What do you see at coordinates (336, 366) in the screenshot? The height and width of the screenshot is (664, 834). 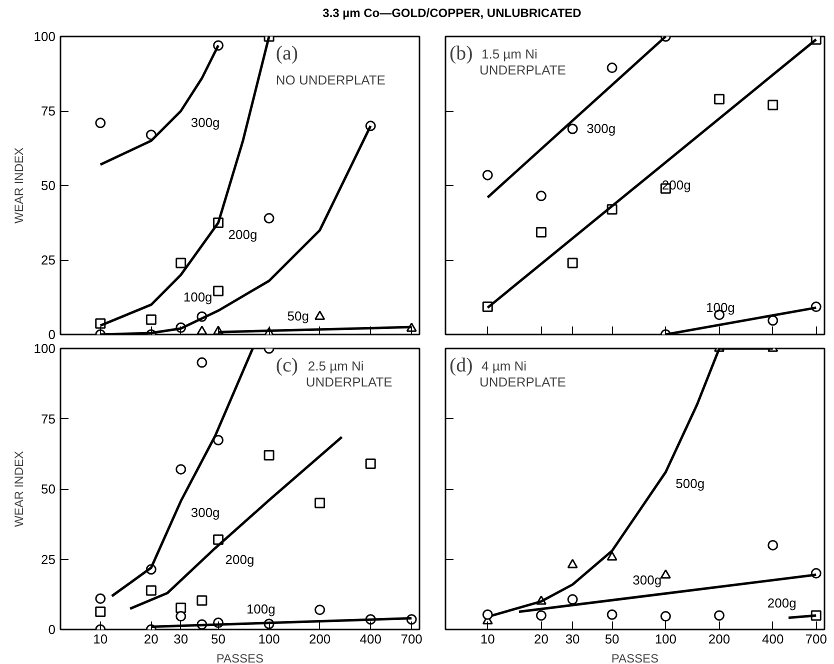 I see `annotation: 2.5 µm Ni` at bounding box center [336, 366].